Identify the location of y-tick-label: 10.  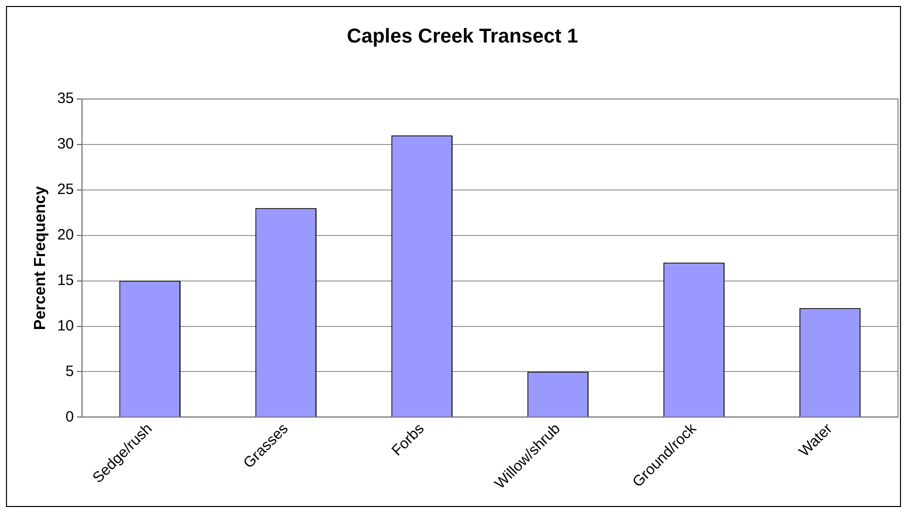
(65, 325).